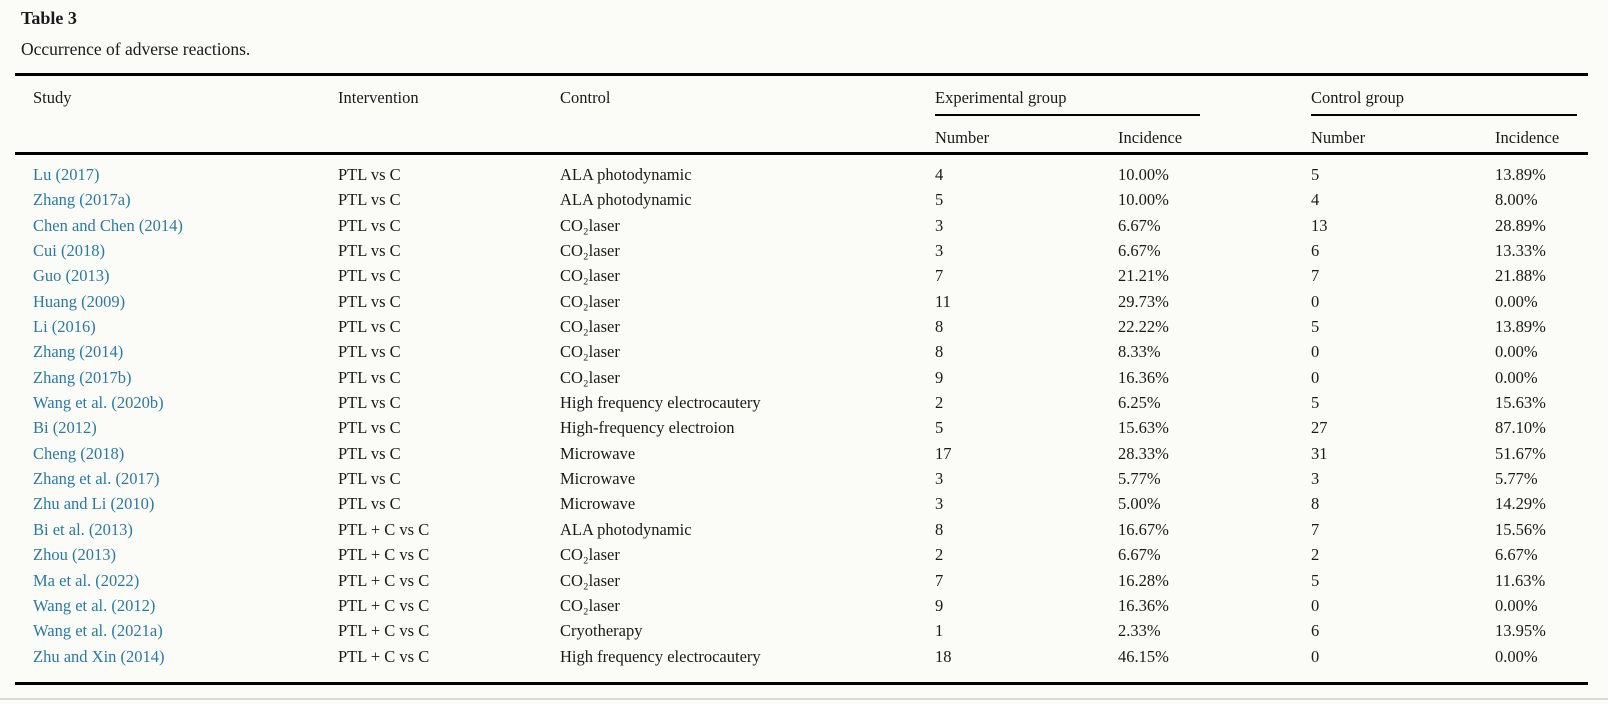  What do you see at coordinates (1143, 580) in the screenshot?
I see `cell-exp-incidence: 16.28%` at bounding box center [1143, 580].